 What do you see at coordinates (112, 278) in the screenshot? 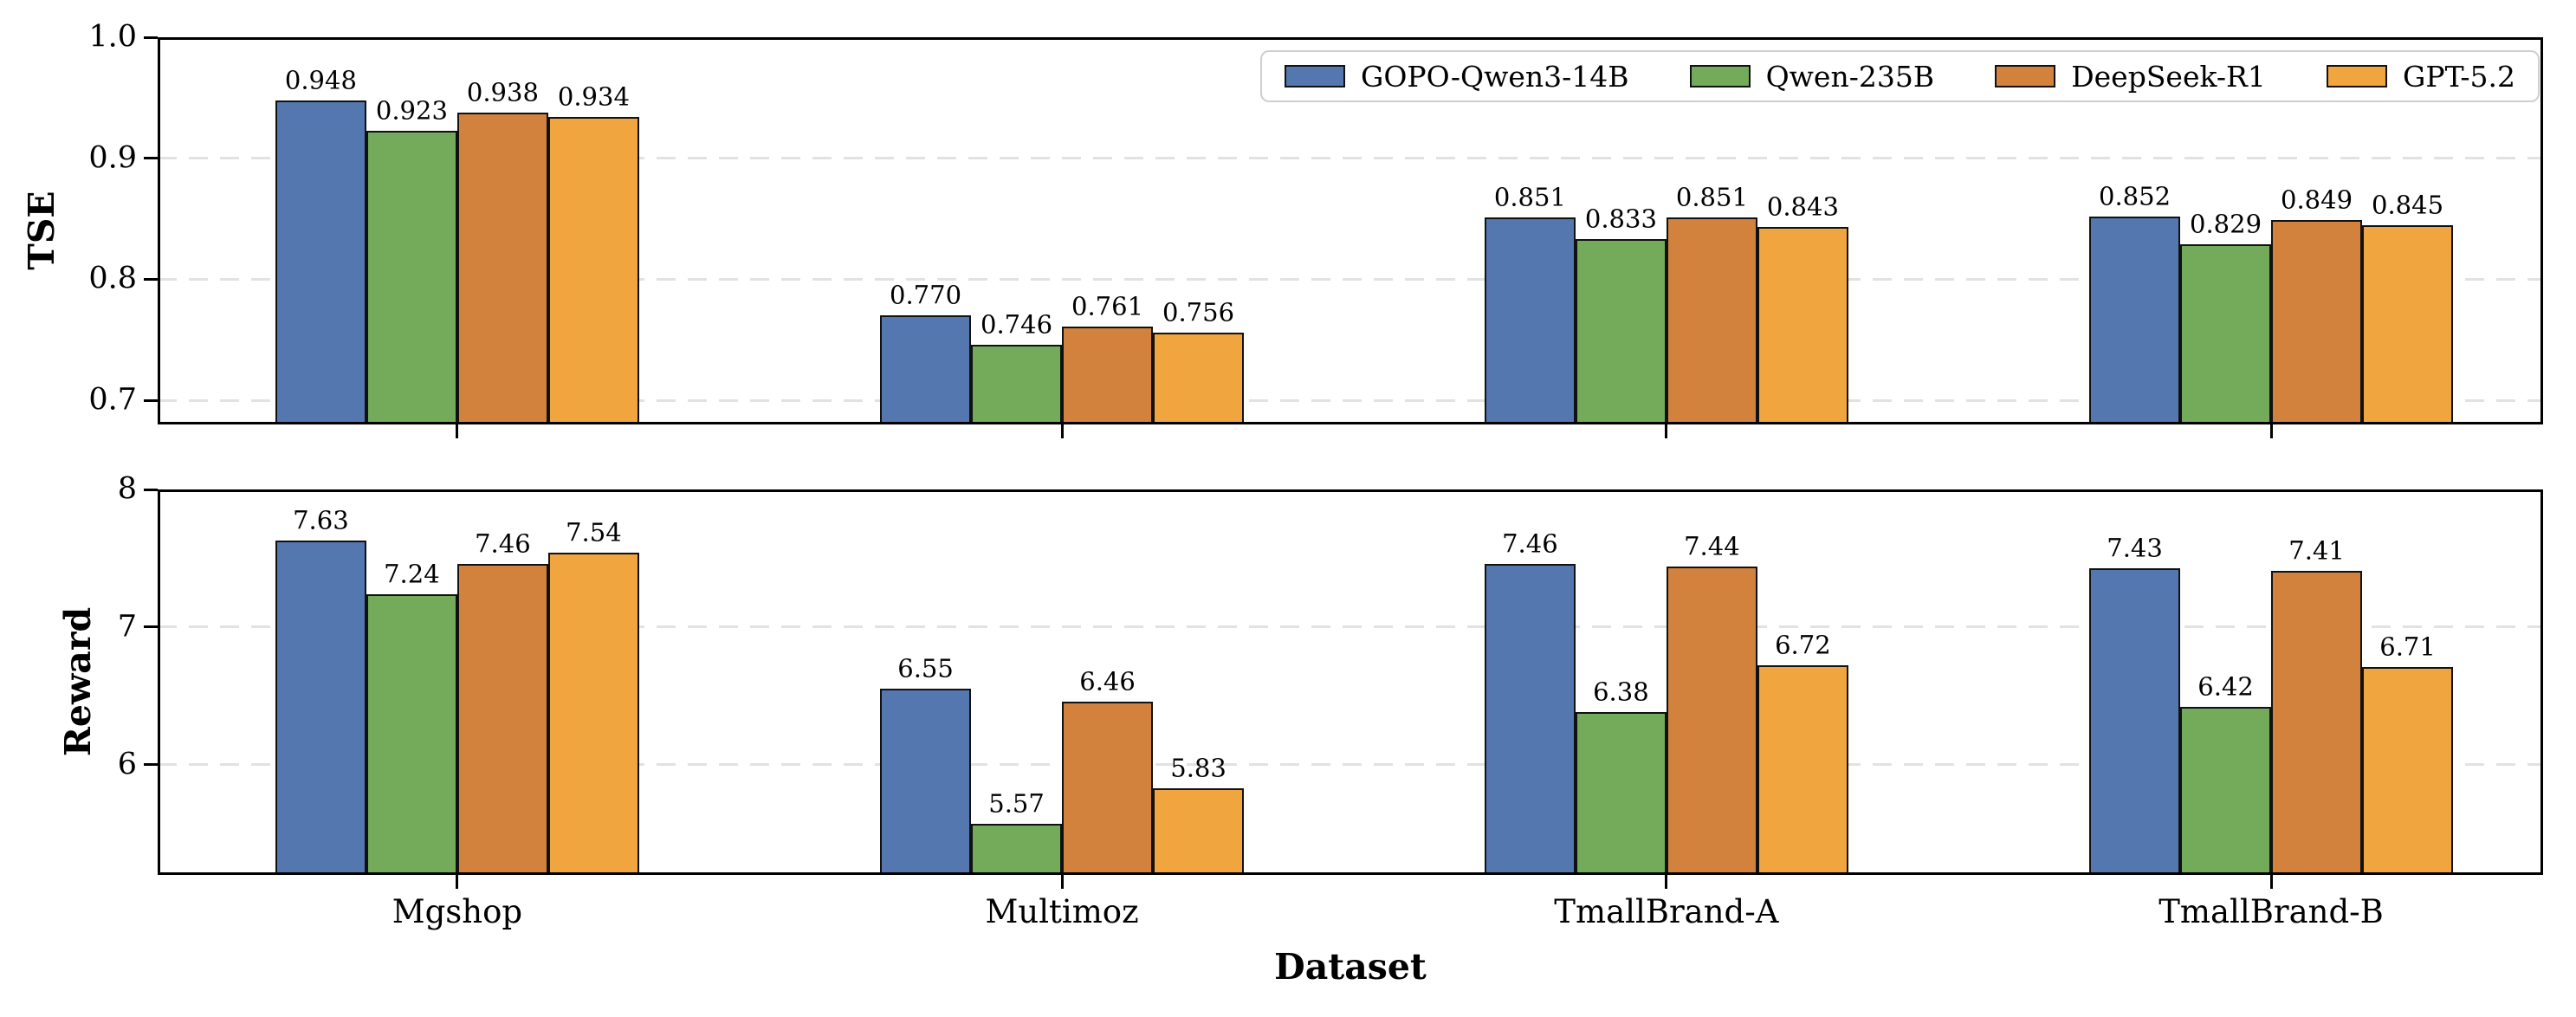
I see `ytick-label-tse-0.8: 0.8` at bounding box center [112, 278].